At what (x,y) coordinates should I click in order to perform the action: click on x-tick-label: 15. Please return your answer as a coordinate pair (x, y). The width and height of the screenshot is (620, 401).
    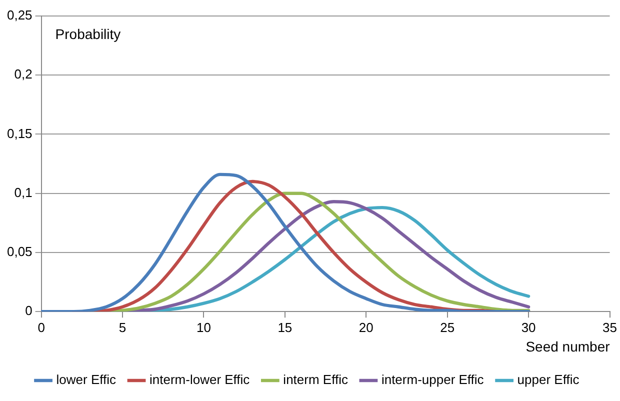
    Looking at the image, I should click on (285, 327).